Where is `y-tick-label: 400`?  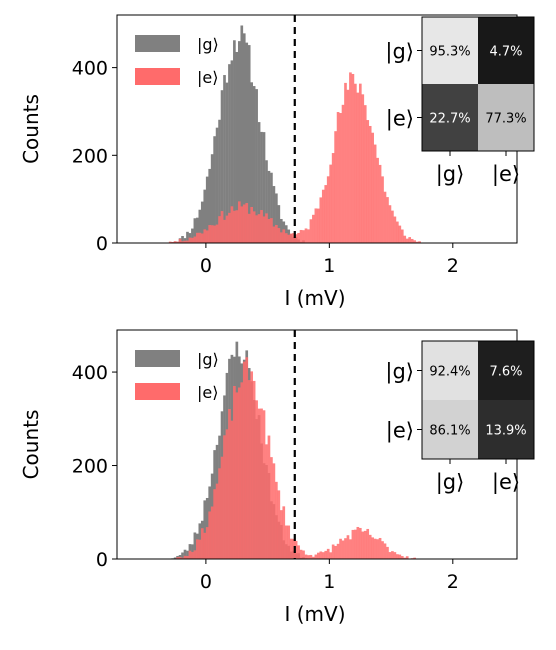
y-tick-label: 400 is located at coordinates (90, 69).